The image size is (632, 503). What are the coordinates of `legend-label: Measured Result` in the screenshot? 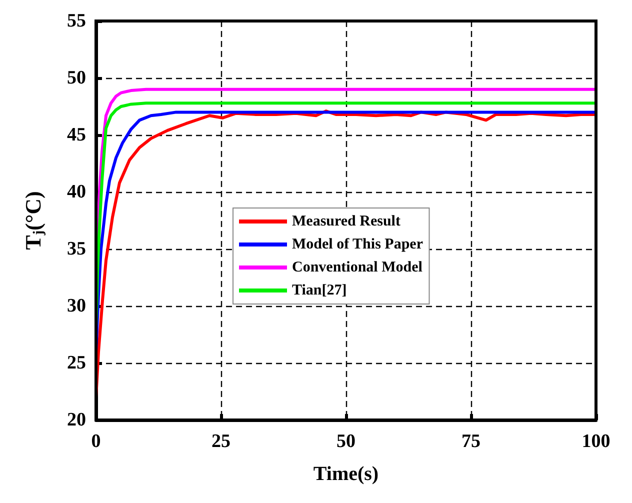 It's located at (346, 222).